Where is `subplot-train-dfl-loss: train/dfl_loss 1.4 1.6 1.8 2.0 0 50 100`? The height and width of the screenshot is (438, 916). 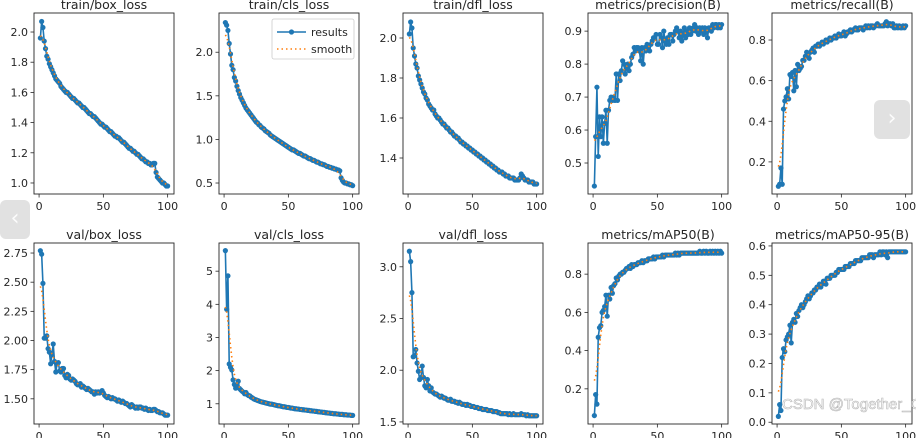 subplot-train-dfl-loss: train/dfl_loss 1.4 1.6 1.8 2.0 0 50 100 is located at coordinates (464, 106).